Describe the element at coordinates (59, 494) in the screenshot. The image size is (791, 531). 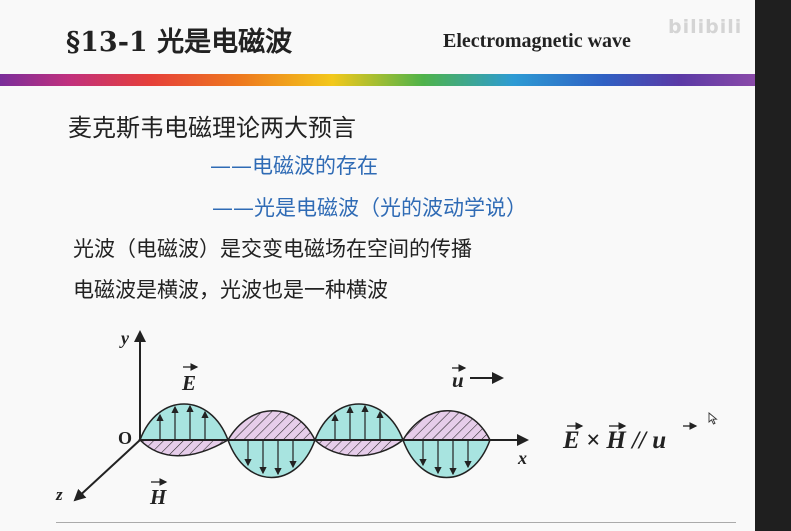
I see `z-axis-label: z` at that location.